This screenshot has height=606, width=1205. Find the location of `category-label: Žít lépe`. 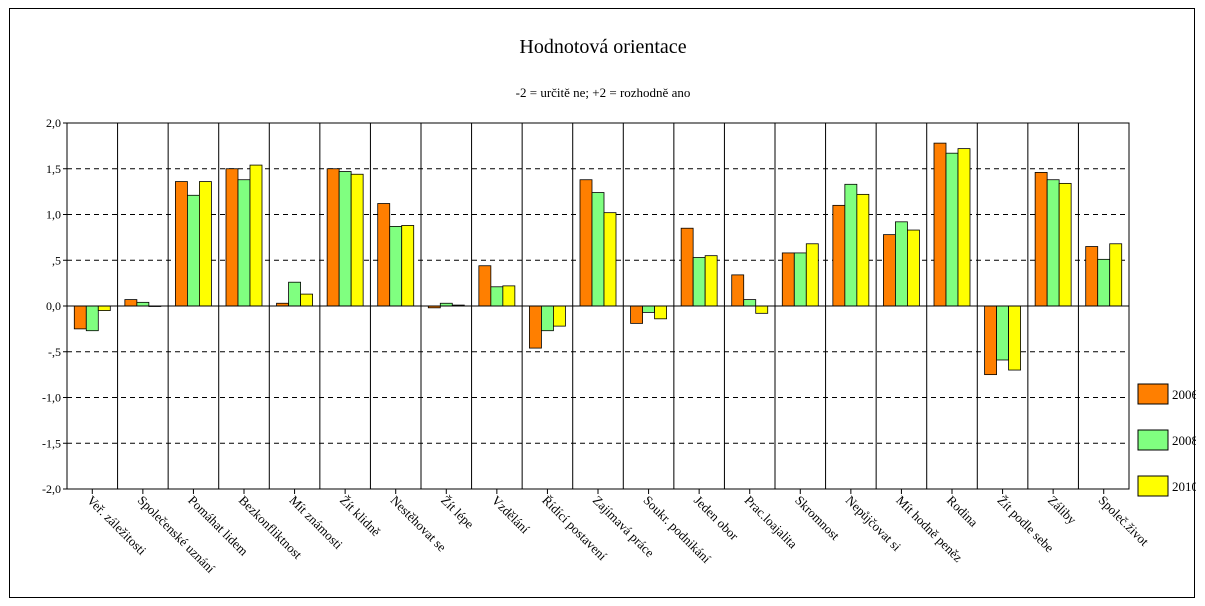

category-label: Žít lépe is located at coordinates (457, 512).